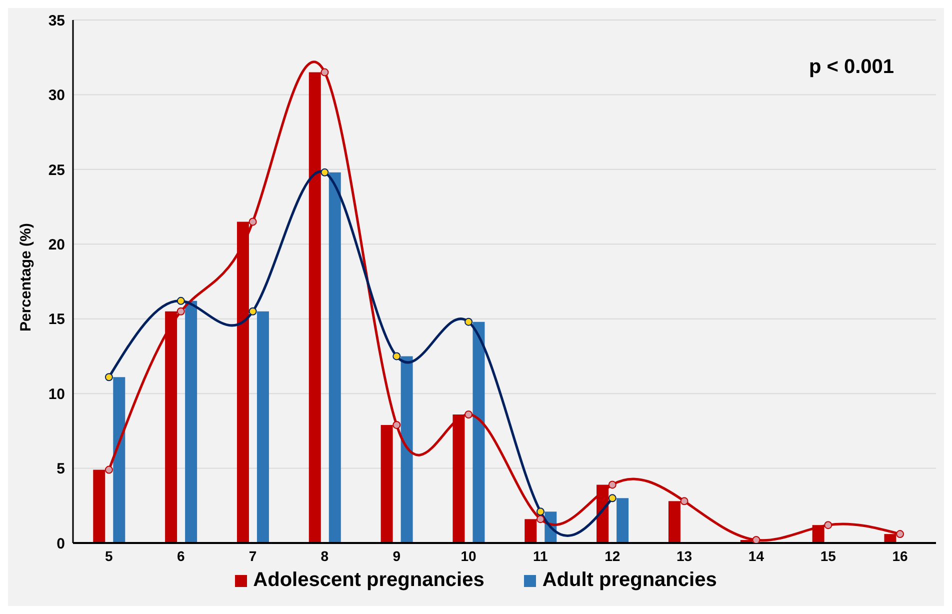 The height and width of the screenshot is (614, 952). What do you see at coordinates (56, 245) in the screenshot?
I see `y-tick-label: 20` at bounding box center [56, 245].